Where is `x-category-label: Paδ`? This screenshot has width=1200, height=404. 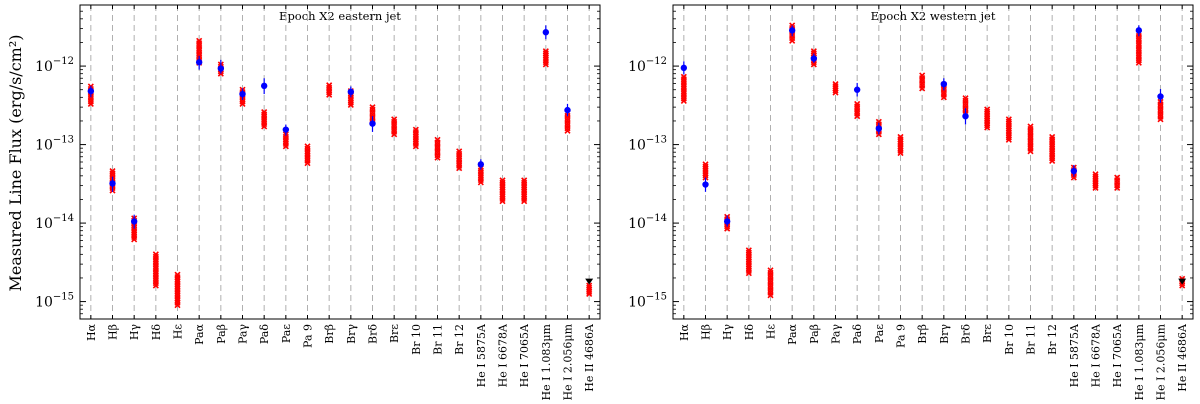 x-category-label: Paδ is located at coordinates (857, 334).